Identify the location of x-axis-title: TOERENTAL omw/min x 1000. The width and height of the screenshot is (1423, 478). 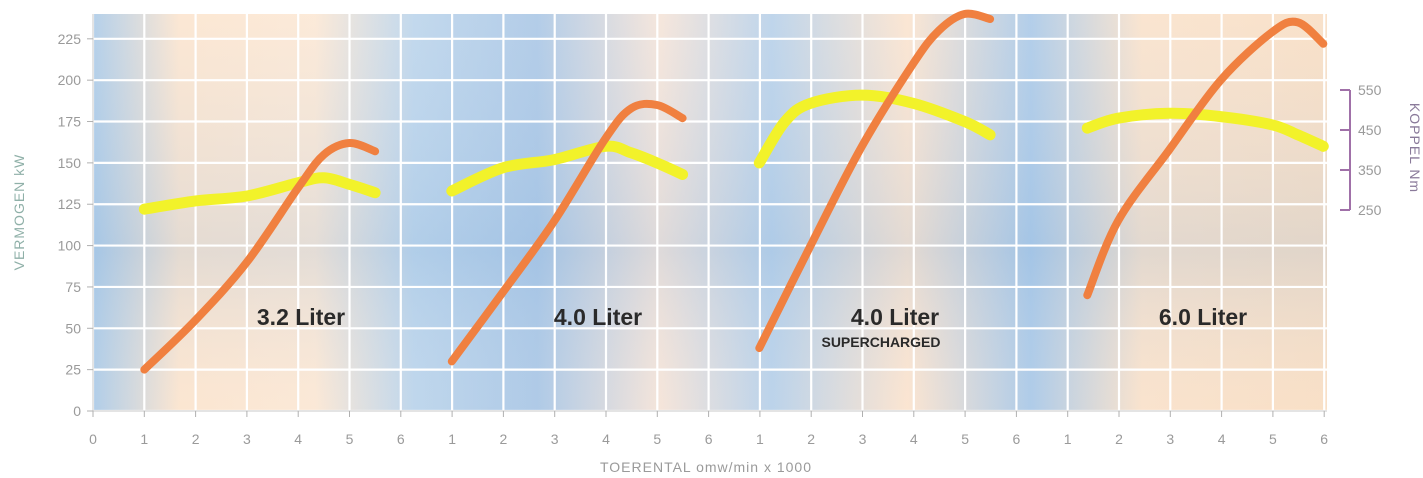
(706, 467).